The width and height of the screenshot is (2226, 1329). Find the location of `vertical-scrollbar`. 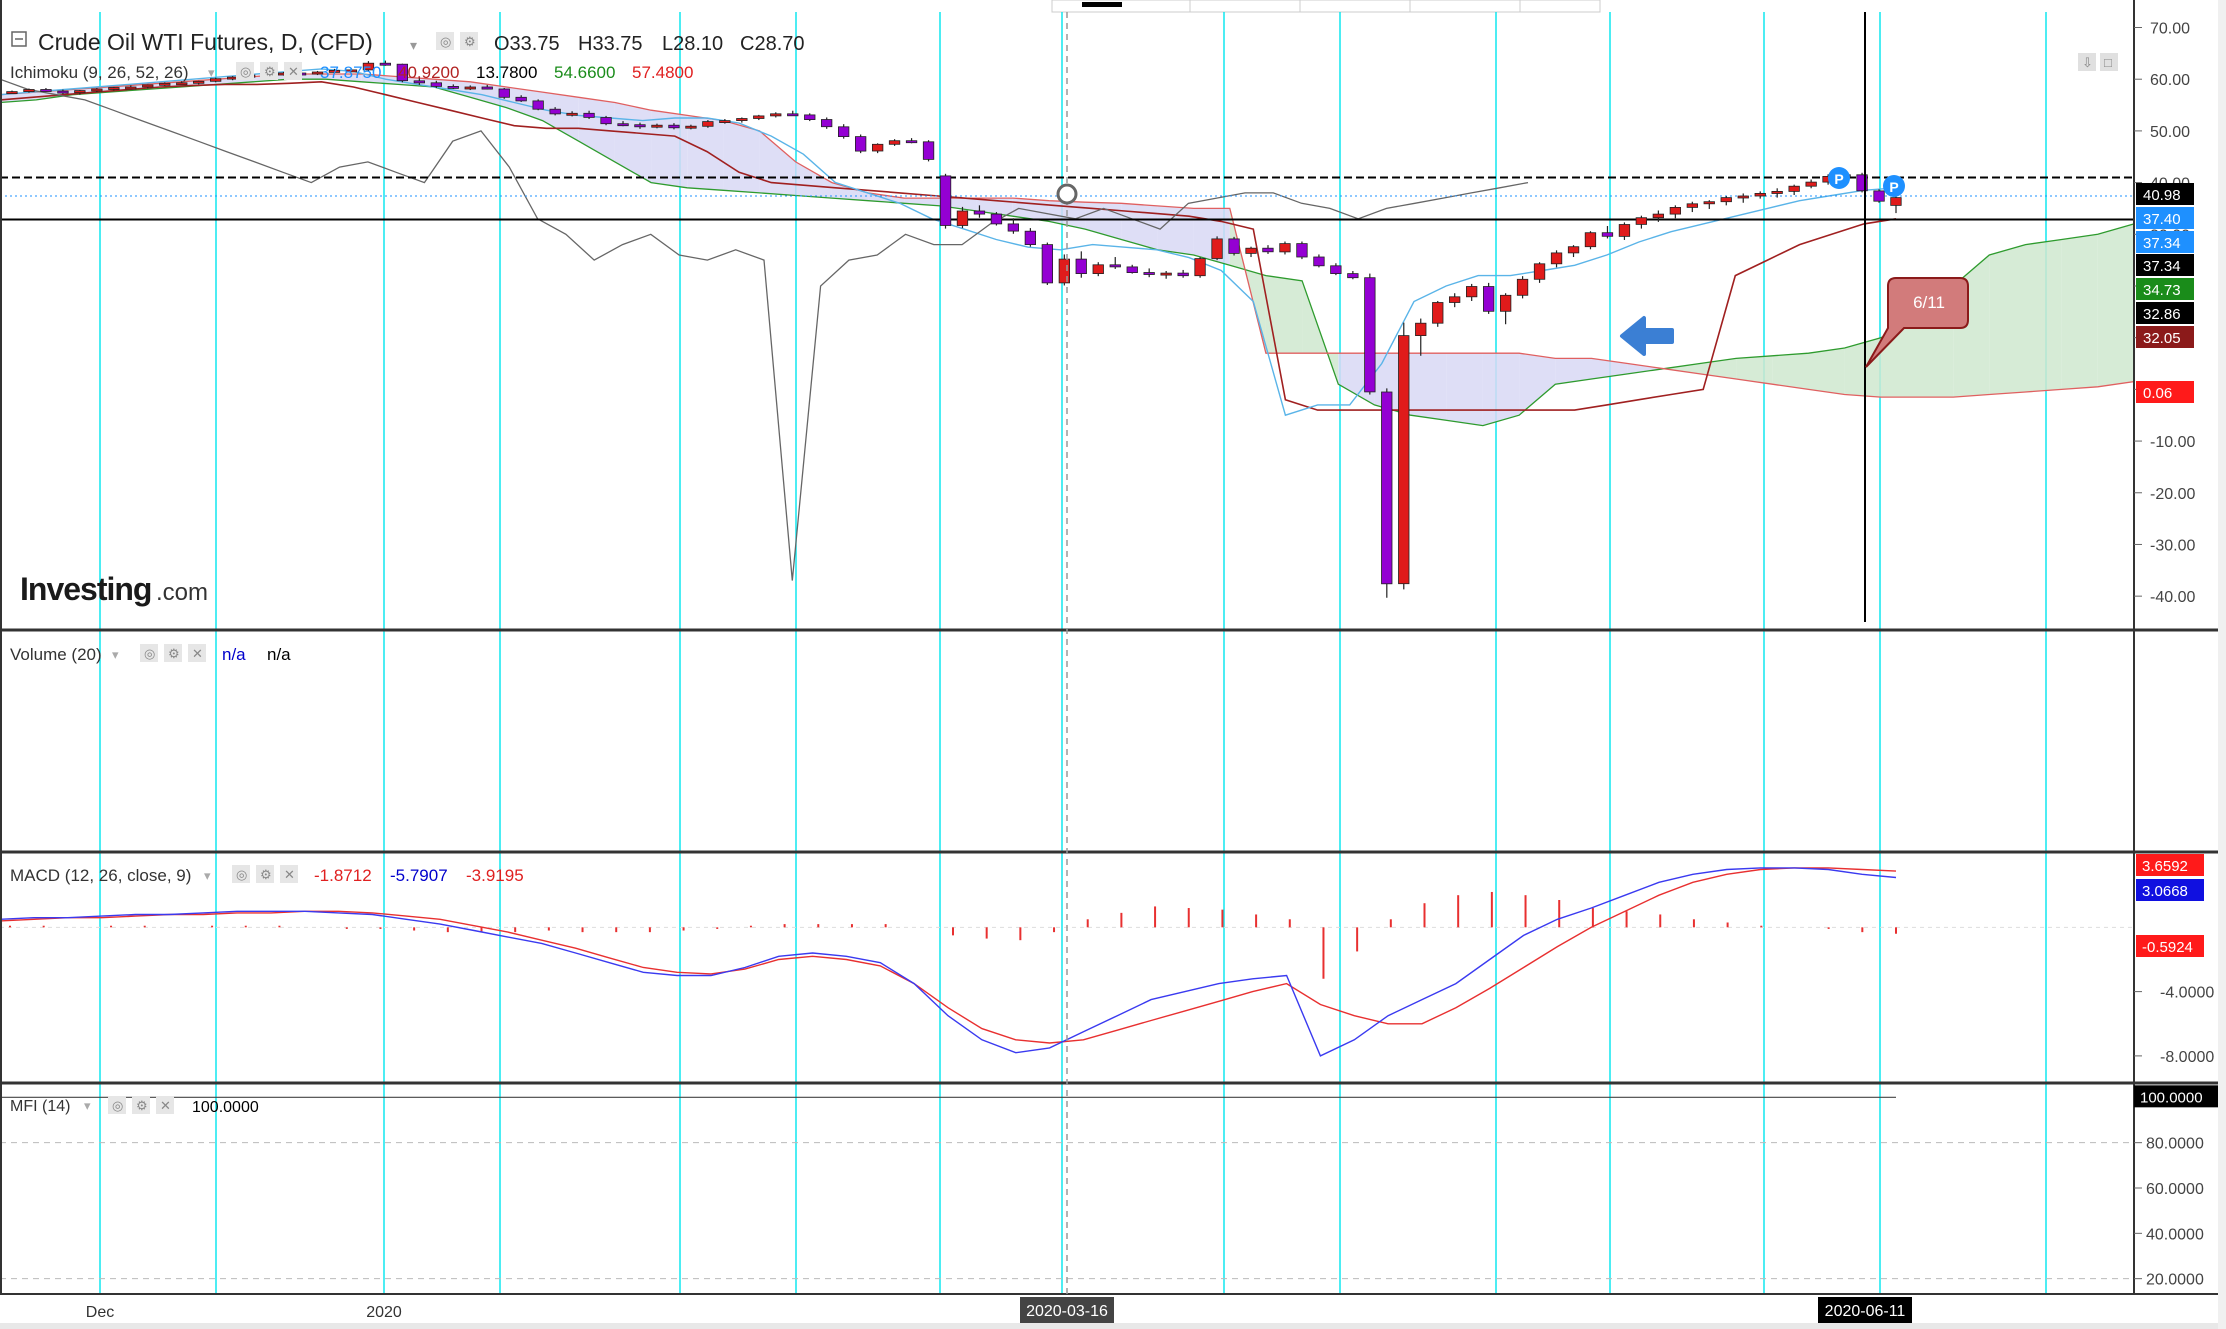

vertical-scrollbar is located at coordinates (2222, 664).